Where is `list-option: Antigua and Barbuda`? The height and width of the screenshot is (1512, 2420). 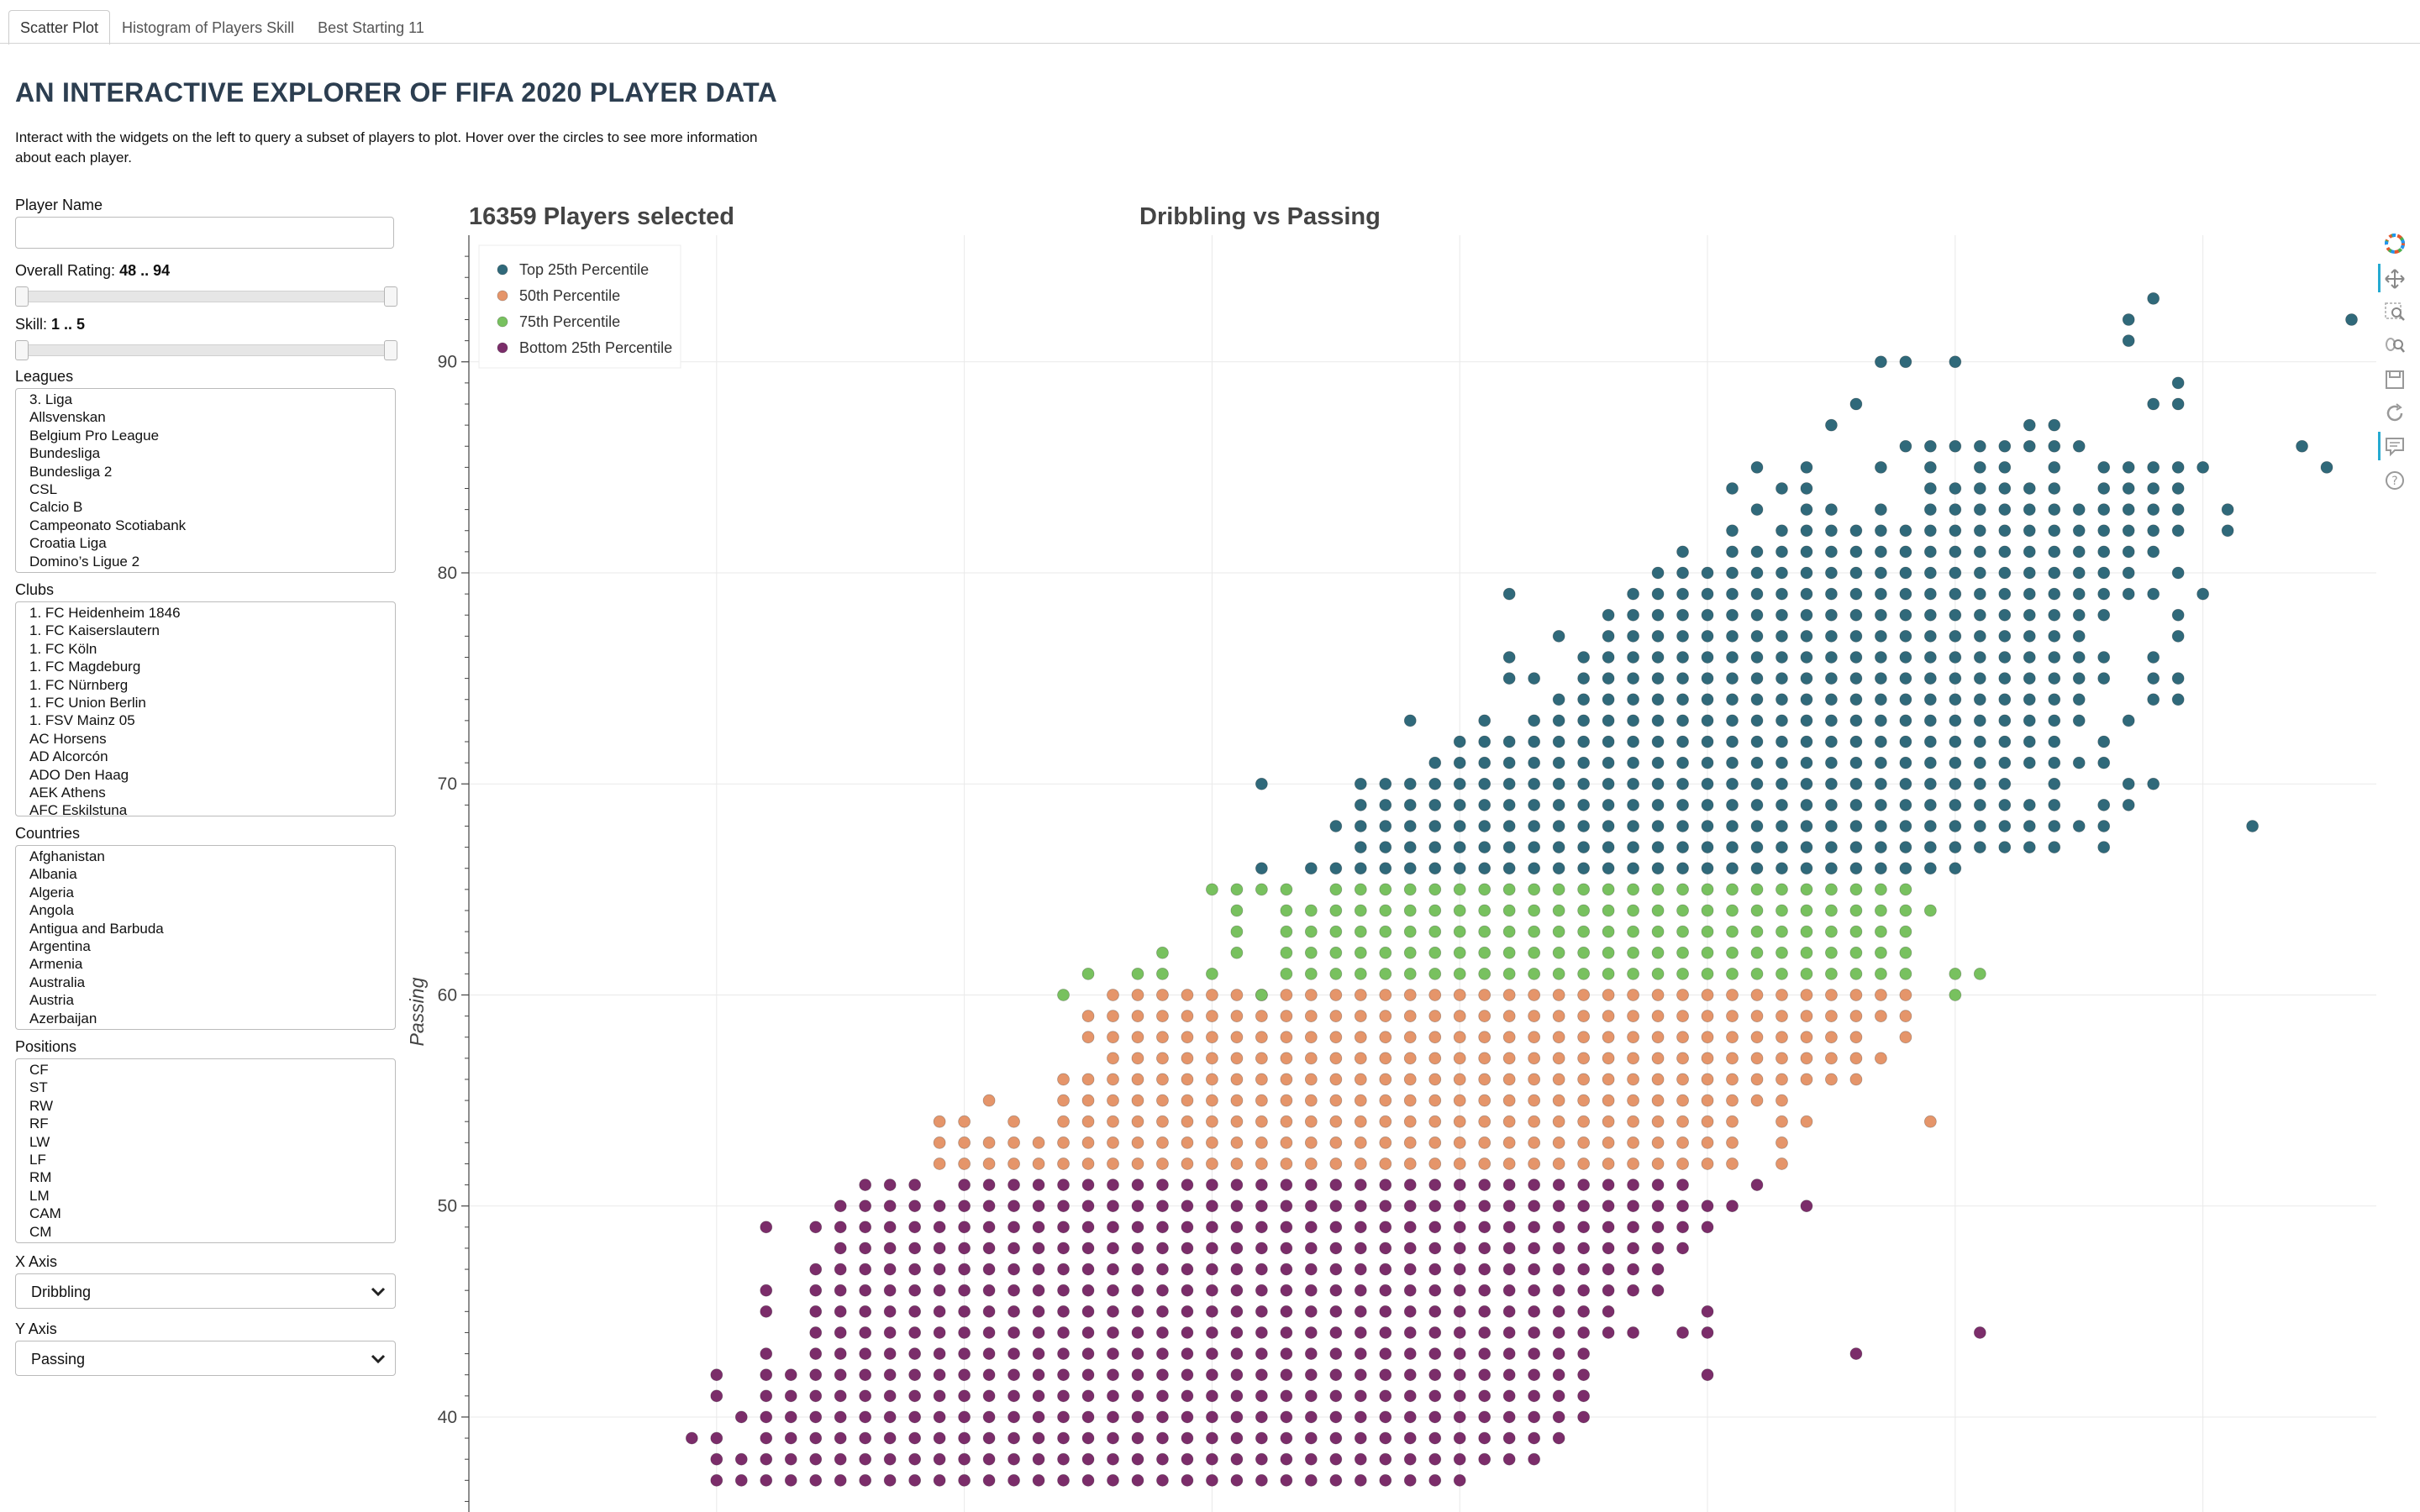 list-option: Antigua and Barbuda is located at coordinates (96, 928).